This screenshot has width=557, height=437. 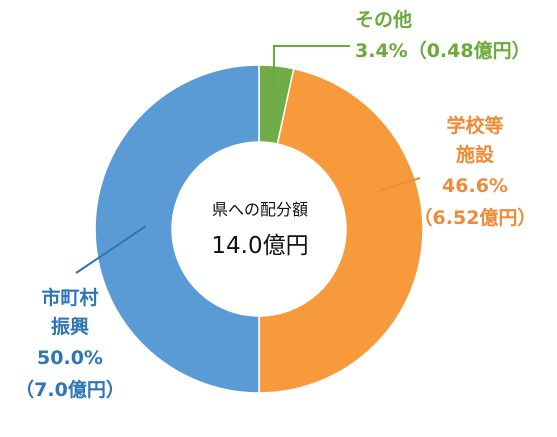 I want to click on center-label: 県への配分額, so click(x=259, y=209).